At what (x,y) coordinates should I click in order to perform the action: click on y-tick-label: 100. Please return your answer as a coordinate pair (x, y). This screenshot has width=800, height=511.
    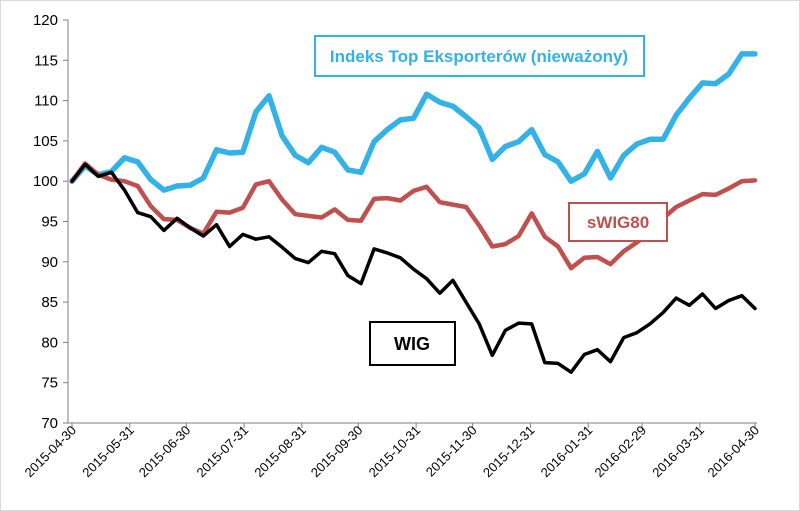
    Looking at the image, I should click on (45, 181).